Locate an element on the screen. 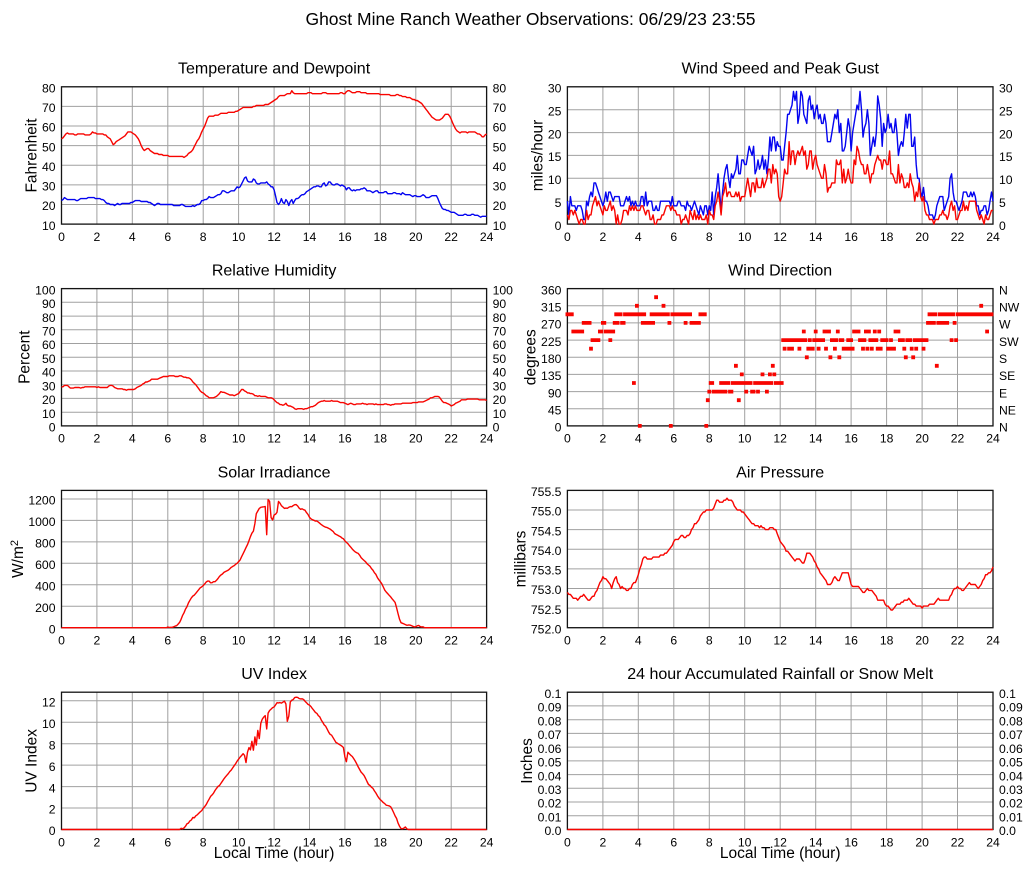  svg-text: 755.0 is located at coordinates (546, 512).